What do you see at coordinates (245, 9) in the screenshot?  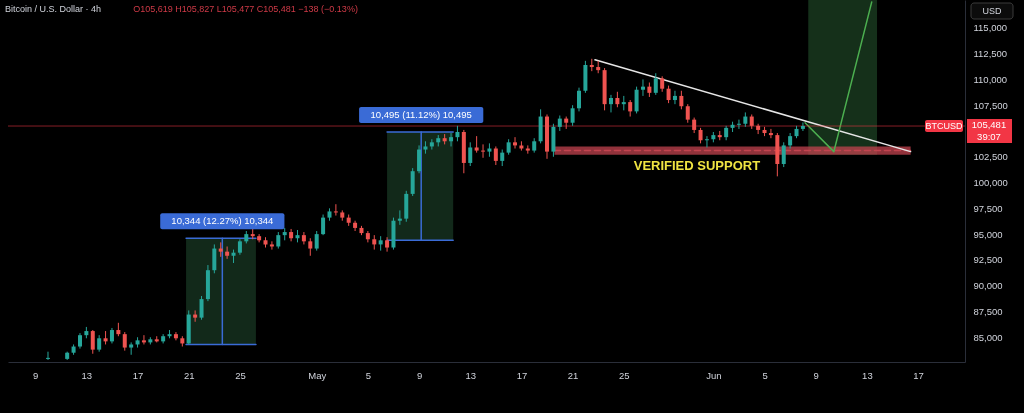 I see `chart-subtitle: O105,619 H105,827 L105,477 C105,481 −138 (−0.13%)` at bounding box center [245, 9].